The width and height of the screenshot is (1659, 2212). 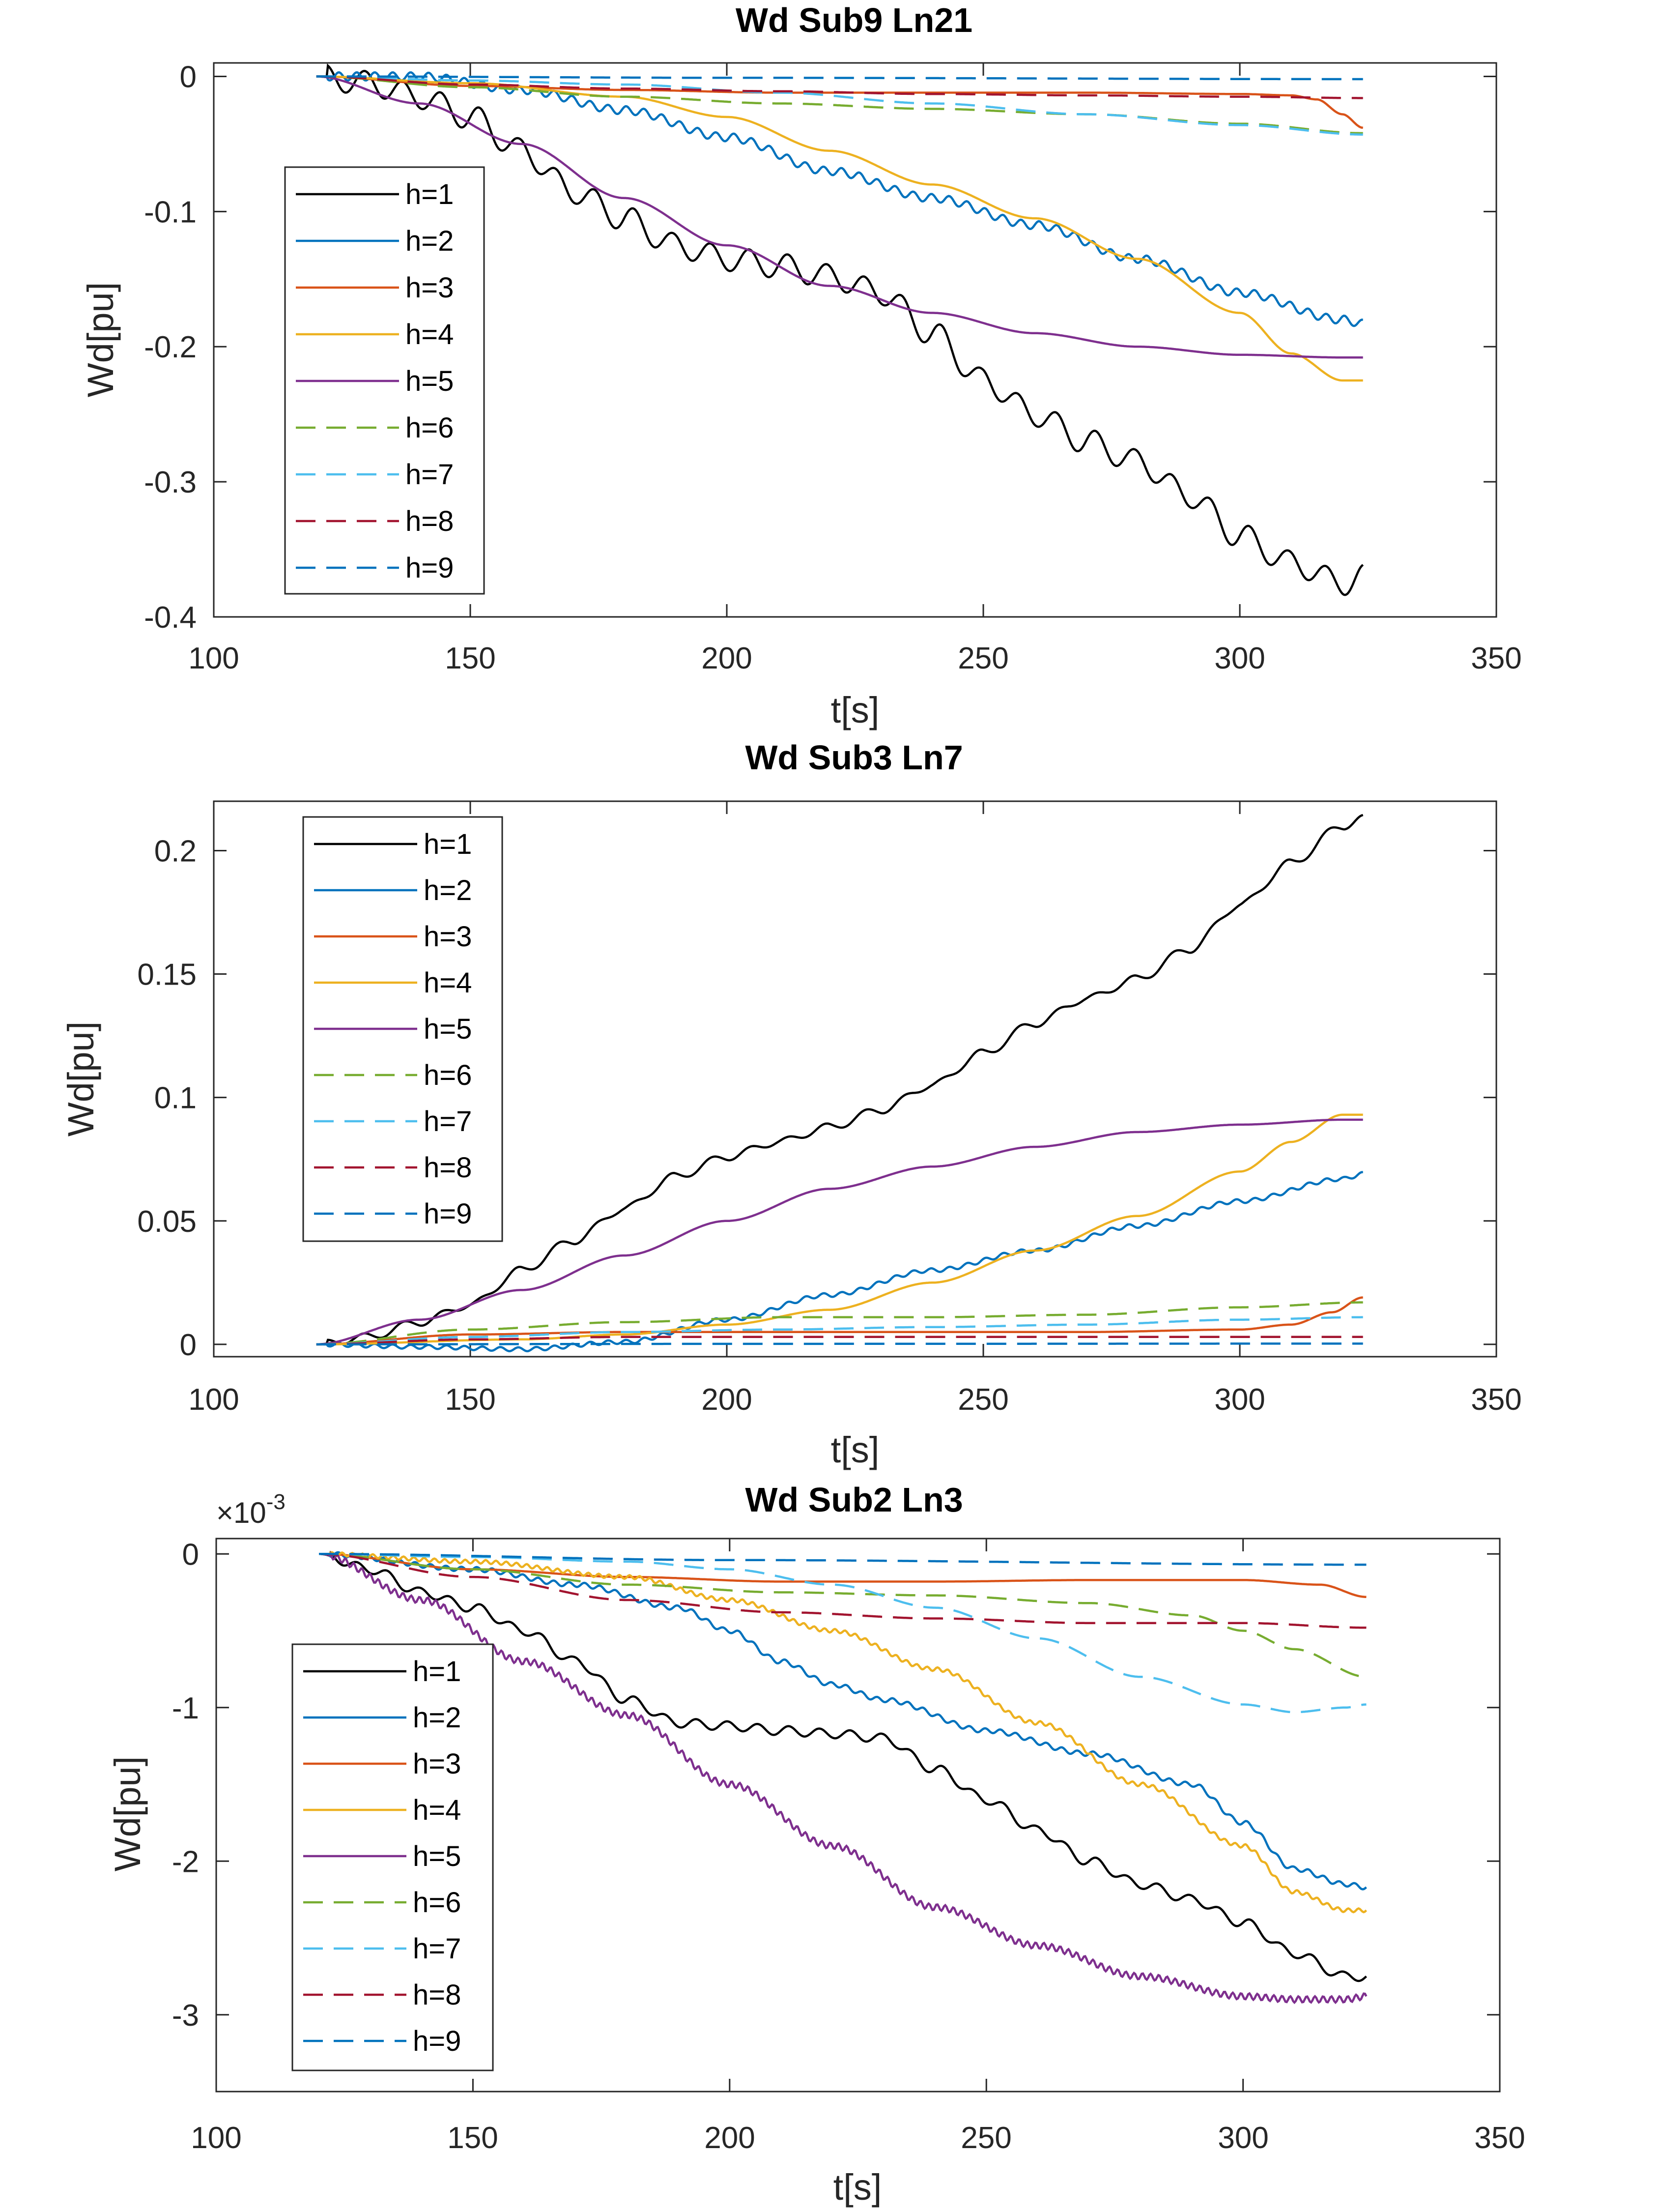 What do you see at coordinates (170, 483) in the screenshot?
I see `y-tick-label: -0.3` at bounding box center [170, 483].